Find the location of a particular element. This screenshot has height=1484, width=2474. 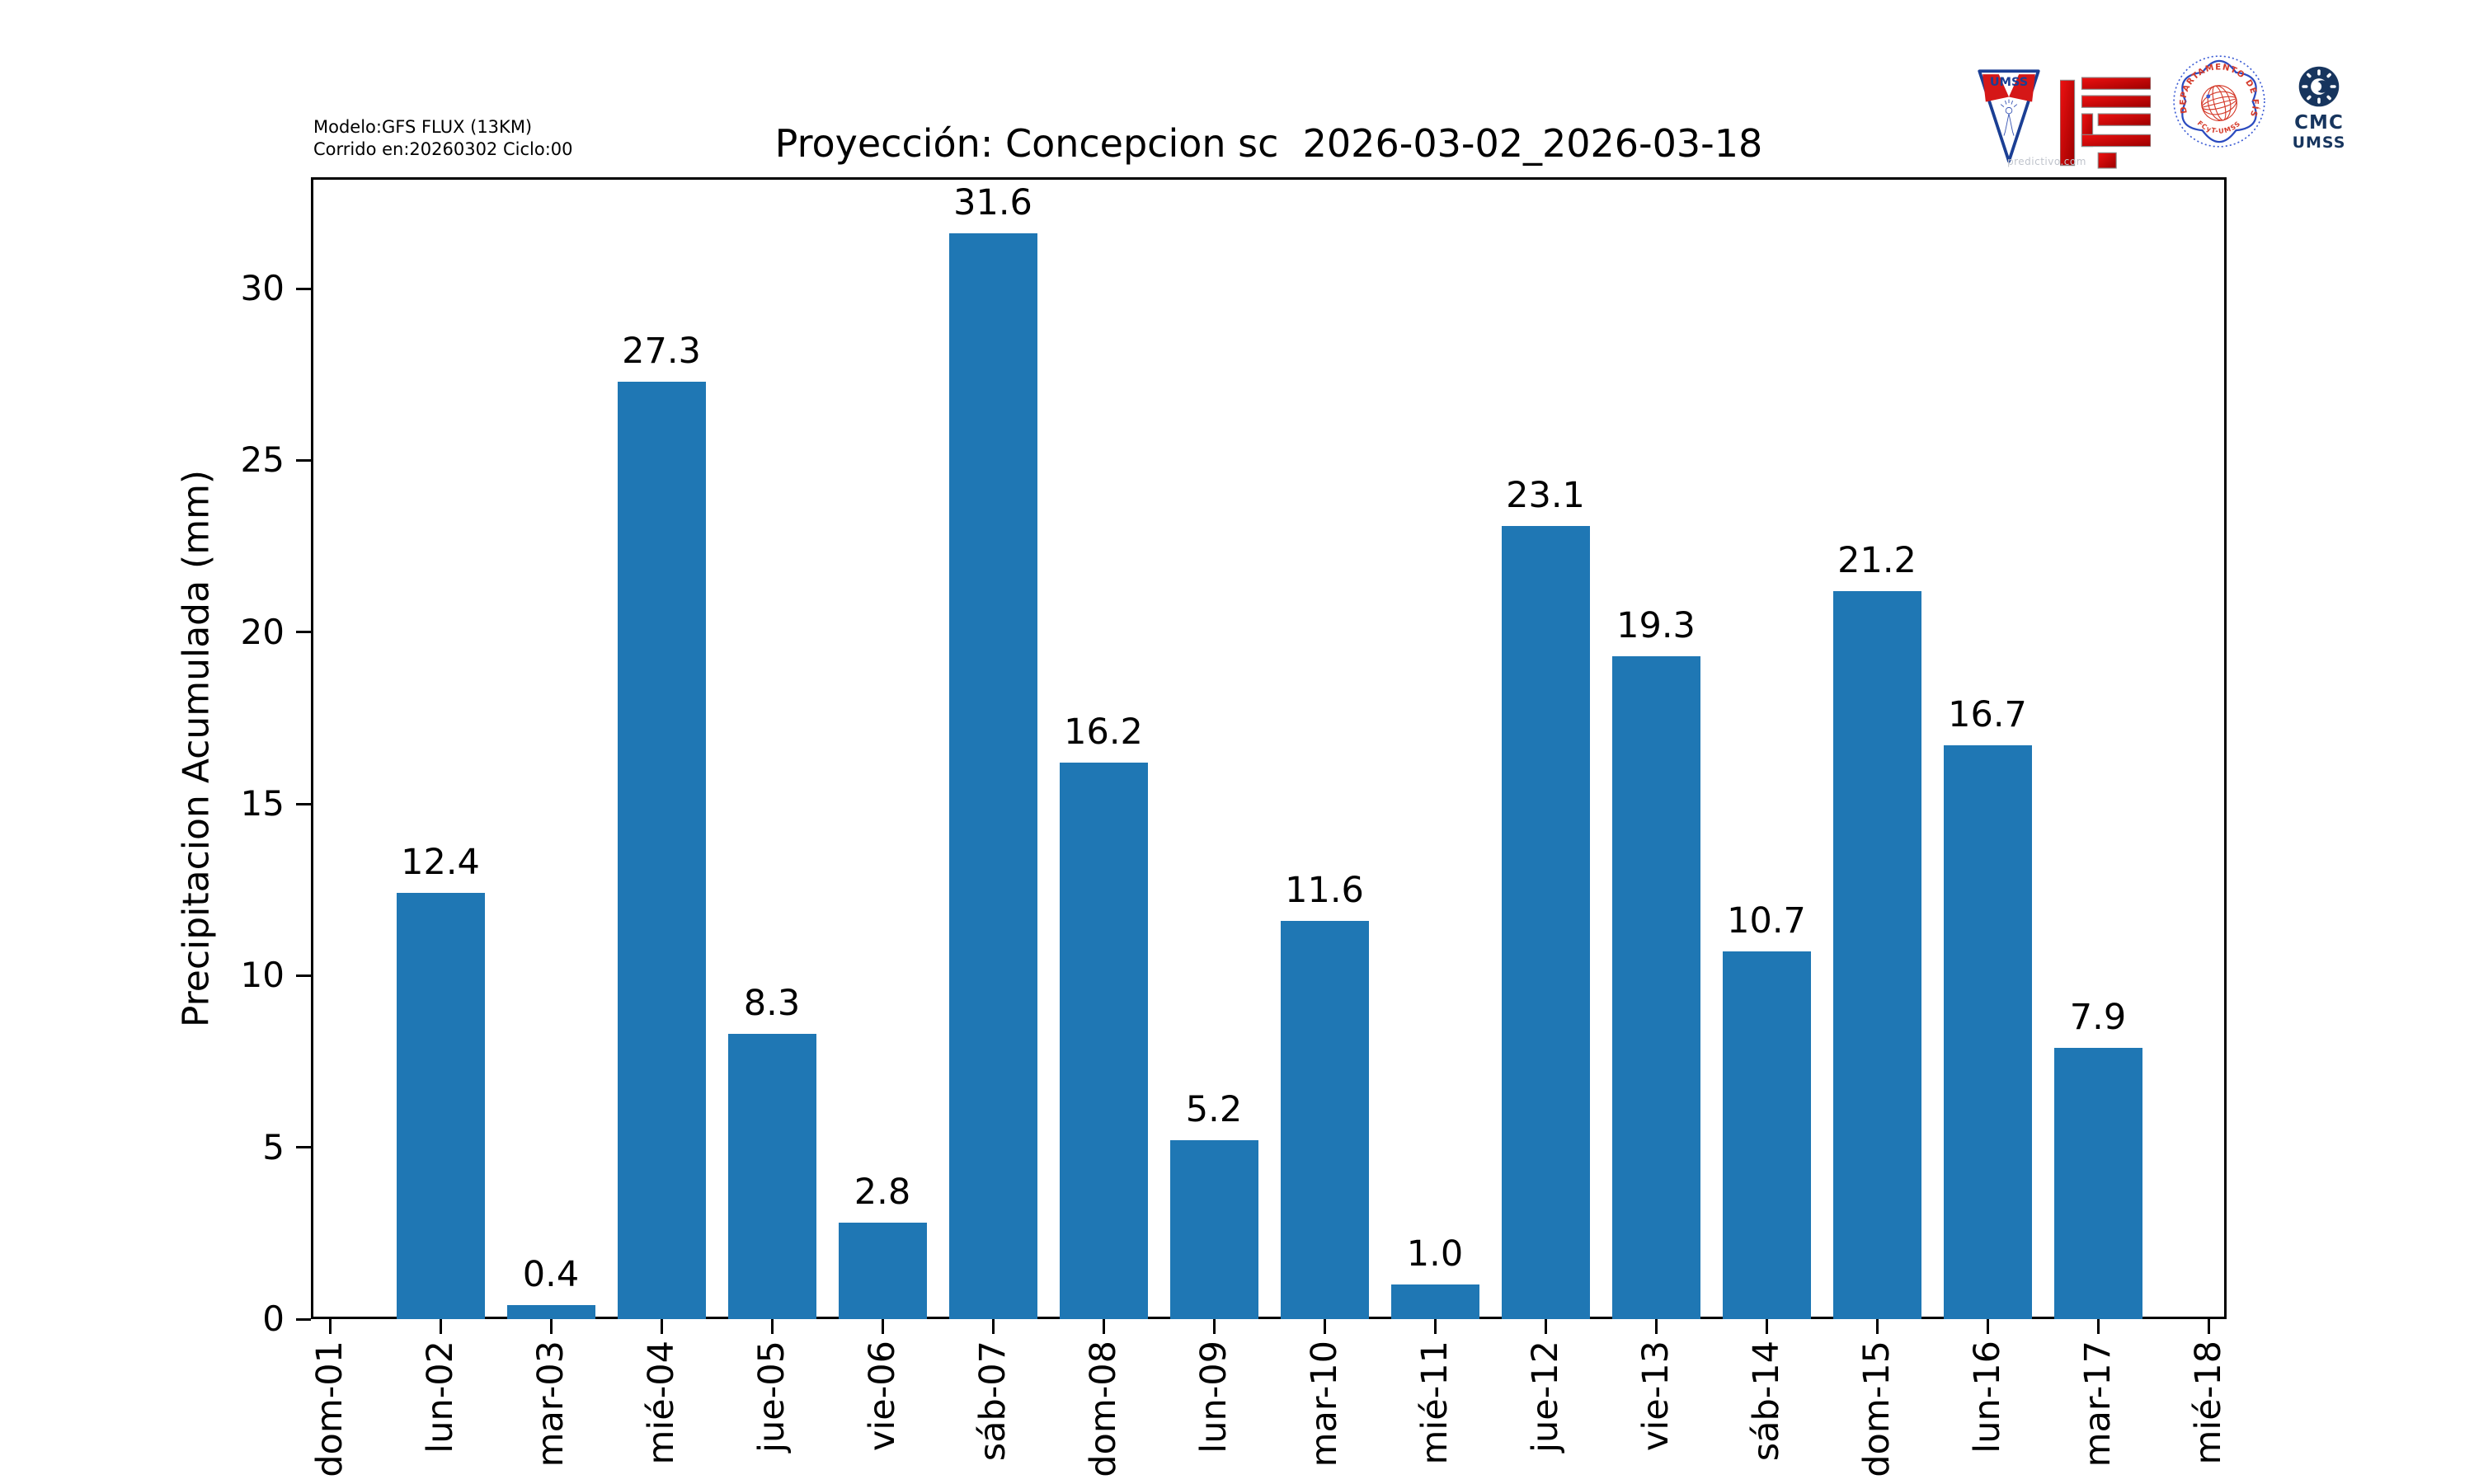

bar-value-label: 7.9 is located at coordinates (2098, 1017).